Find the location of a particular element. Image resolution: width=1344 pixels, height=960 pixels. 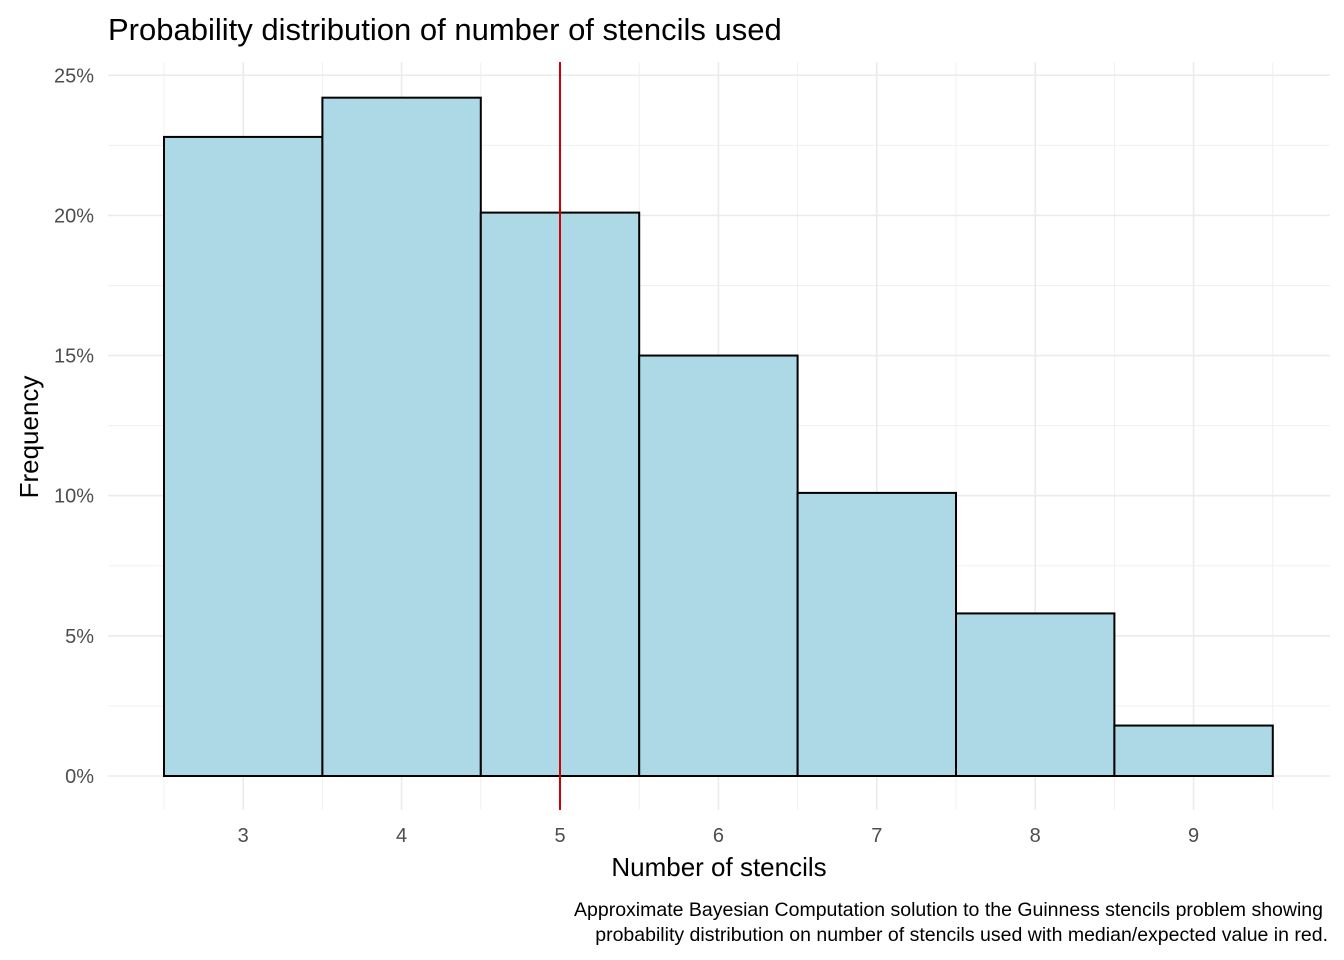

y-tick-label: 10% is located at coordinates (74, 497).